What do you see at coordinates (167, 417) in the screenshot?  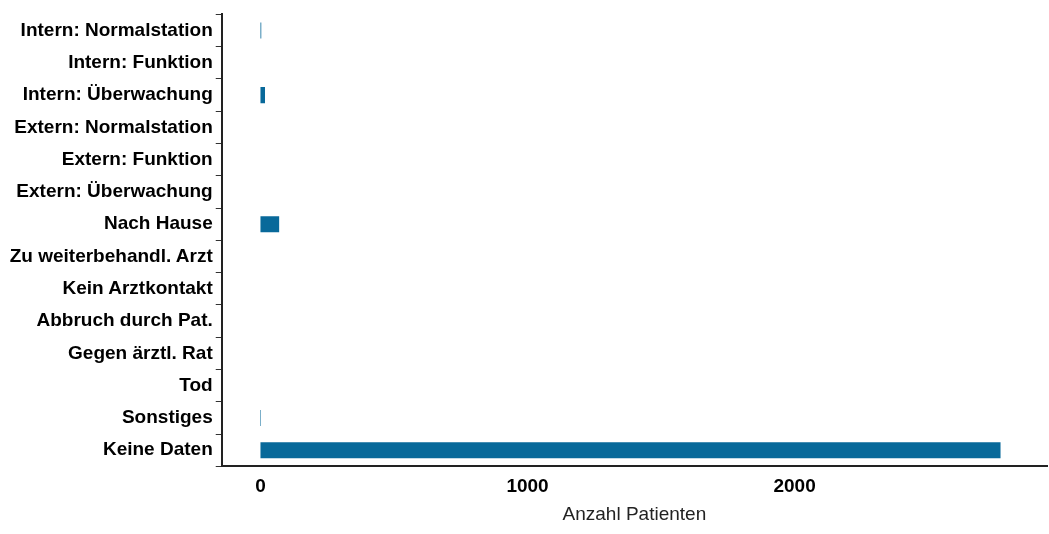 I see `y-tick-label: Sonstiges` at bounding box center [167, 417].